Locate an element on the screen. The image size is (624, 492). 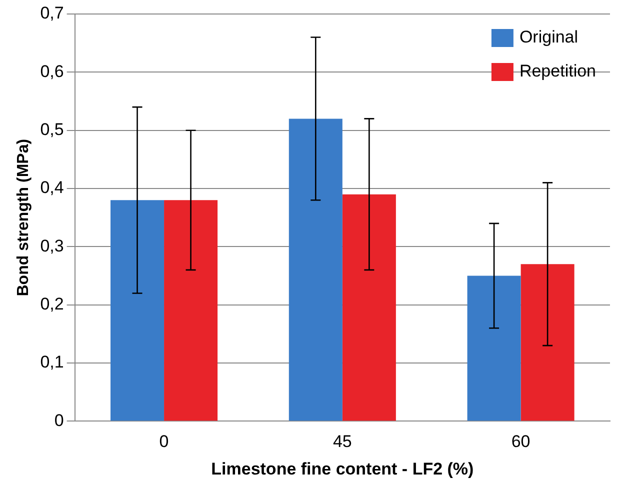
y-tick-label: 0,5 is located at coordinates (52, 130).